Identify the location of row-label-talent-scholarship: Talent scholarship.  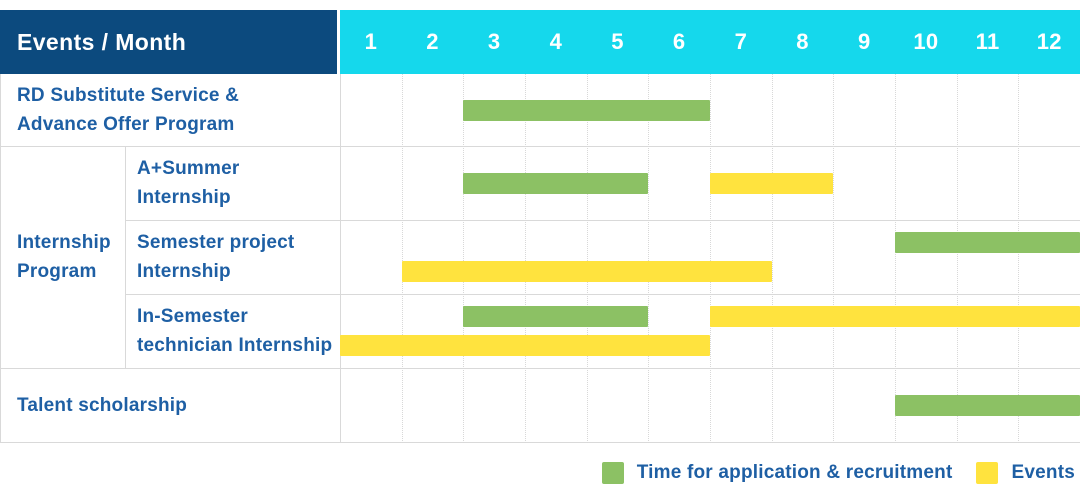
(170, 405).